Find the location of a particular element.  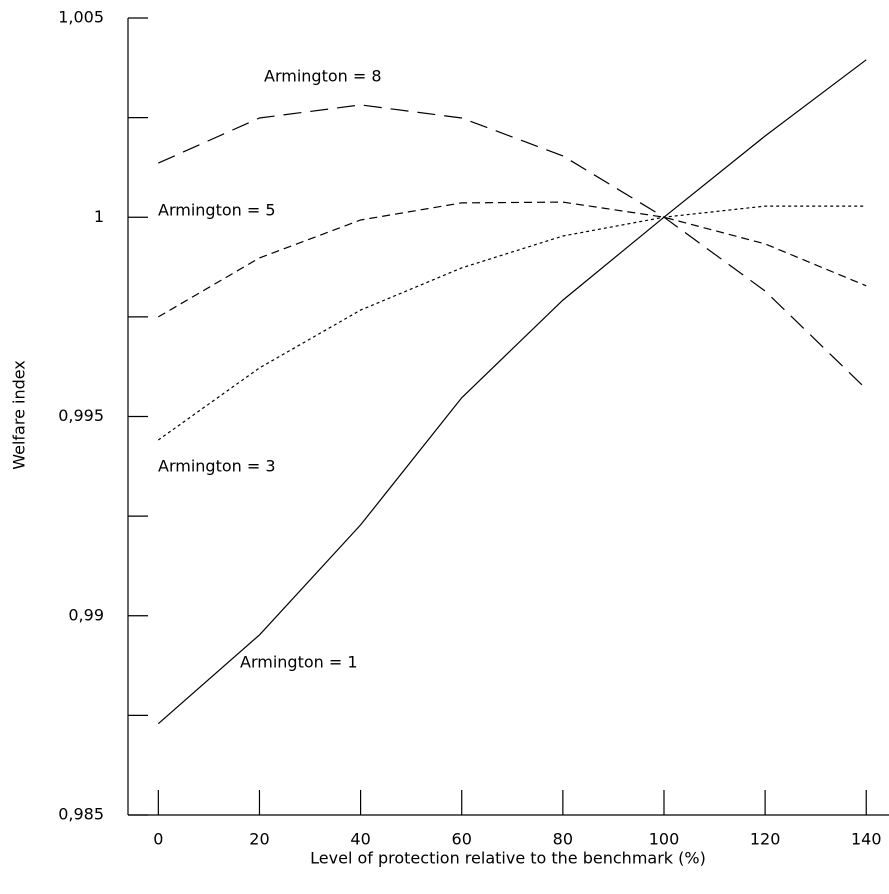

x-tick-label: 40 is located at coordinates (360, 839).